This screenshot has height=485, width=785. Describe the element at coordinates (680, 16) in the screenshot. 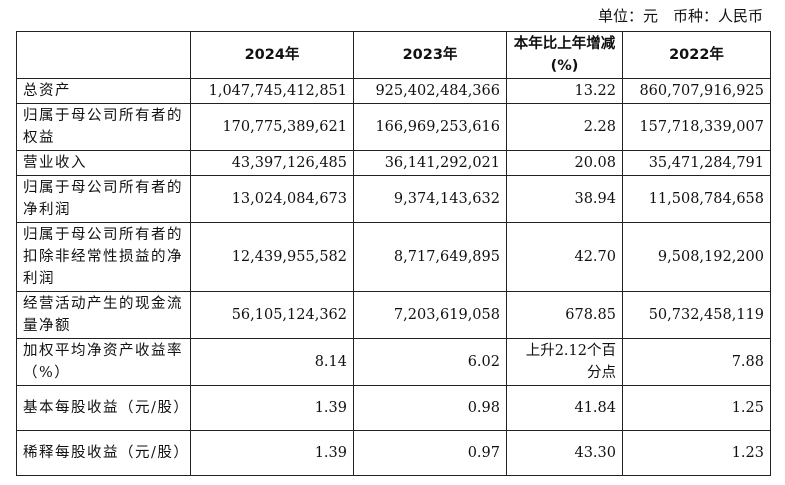

I see `unit-note: 单位：元 币种：人民币` at that location.